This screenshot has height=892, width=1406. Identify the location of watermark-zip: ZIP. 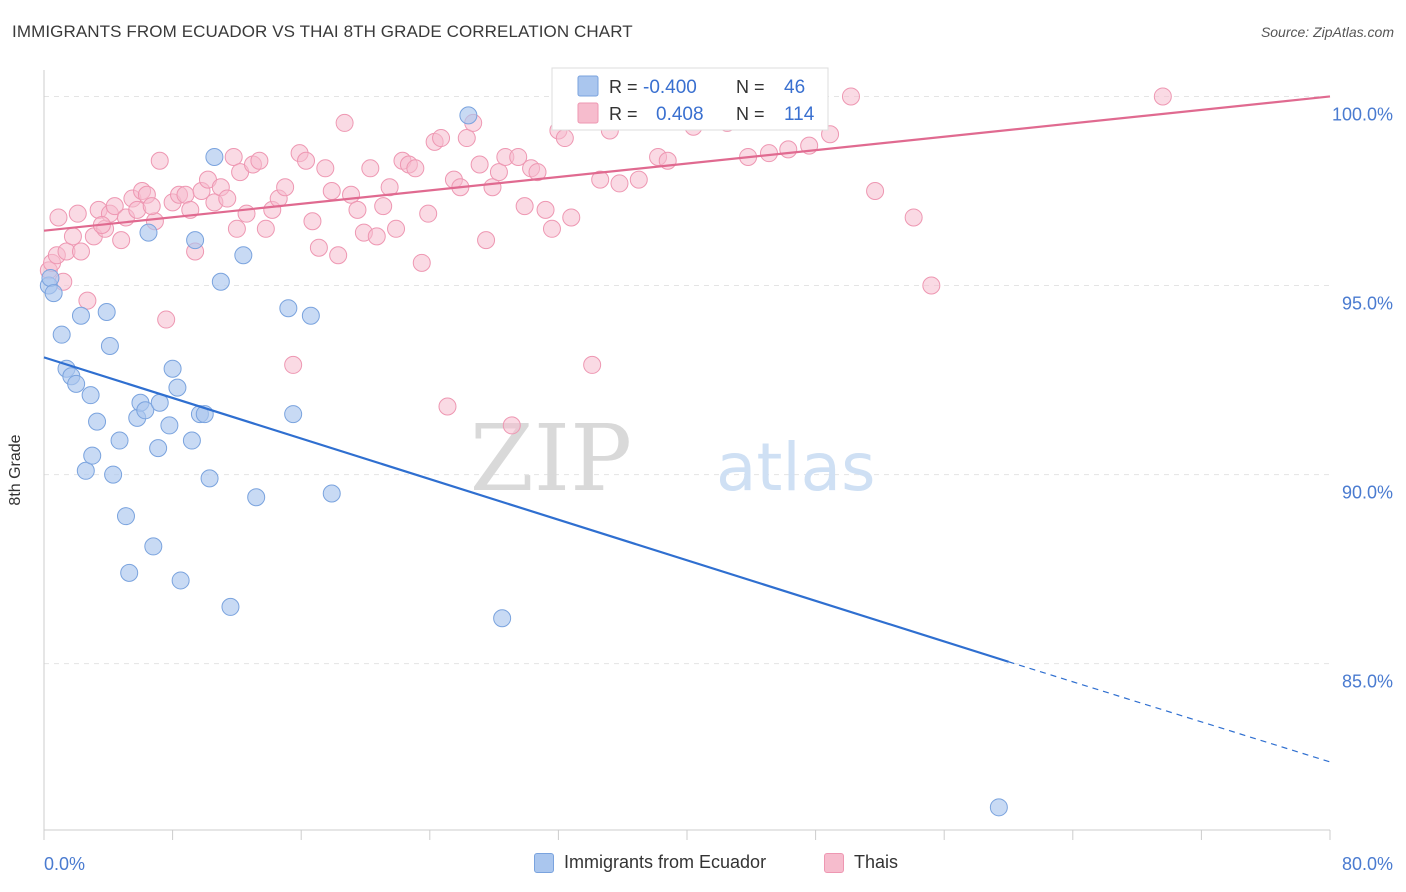
(551, 458).